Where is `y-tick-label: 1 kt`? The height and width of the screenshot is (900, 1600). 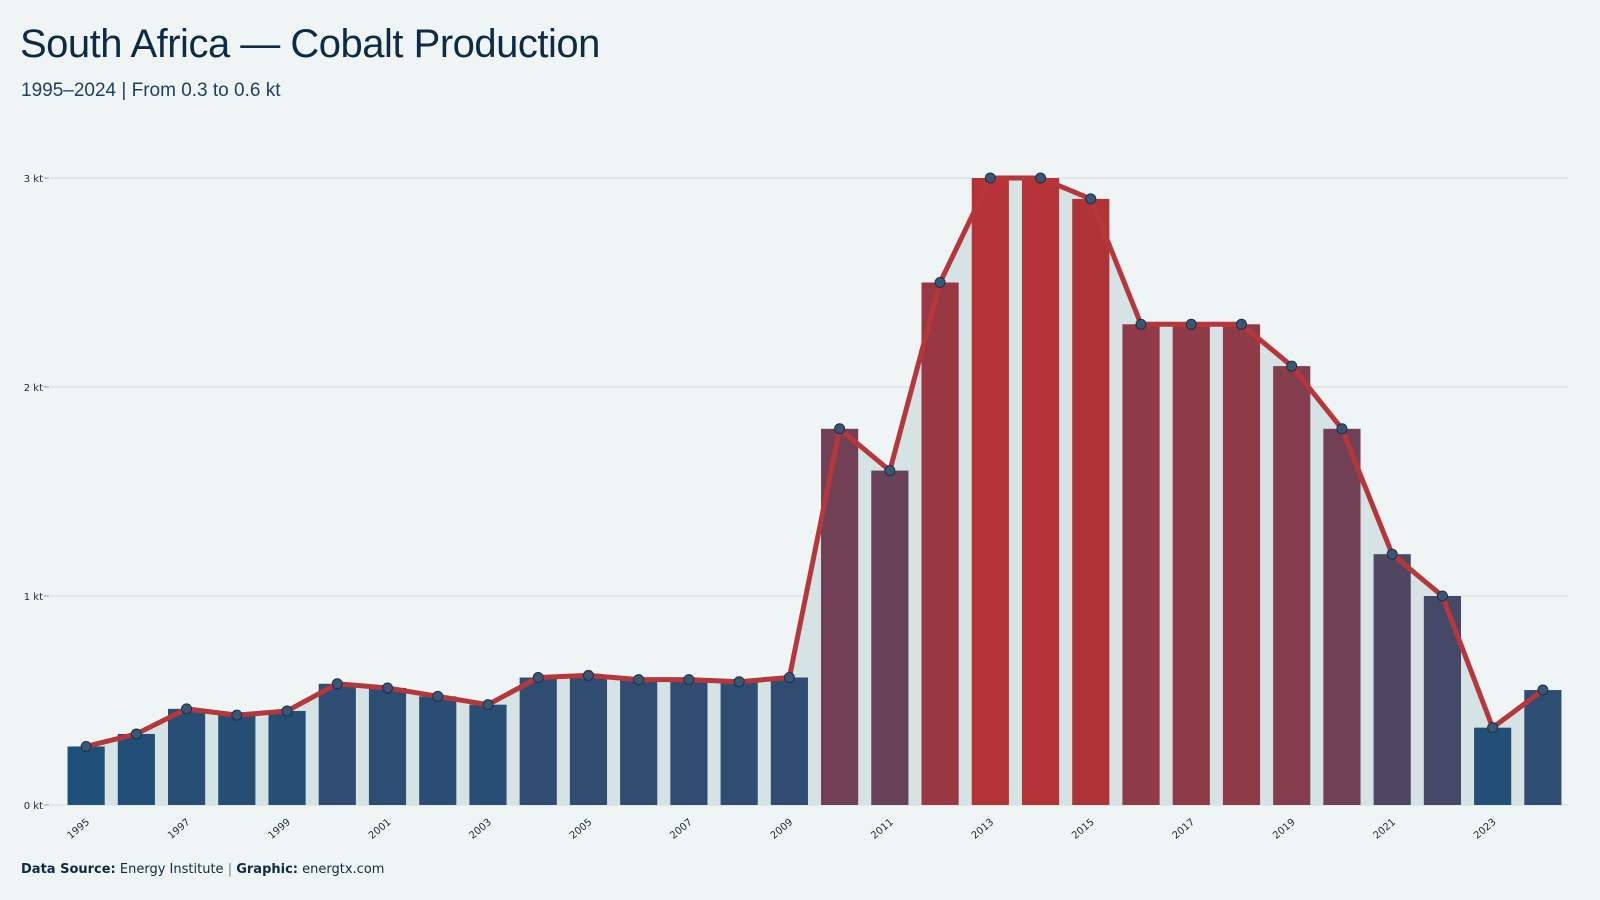 y-tick-label: 1 kt is located at coordinates (33, 597).